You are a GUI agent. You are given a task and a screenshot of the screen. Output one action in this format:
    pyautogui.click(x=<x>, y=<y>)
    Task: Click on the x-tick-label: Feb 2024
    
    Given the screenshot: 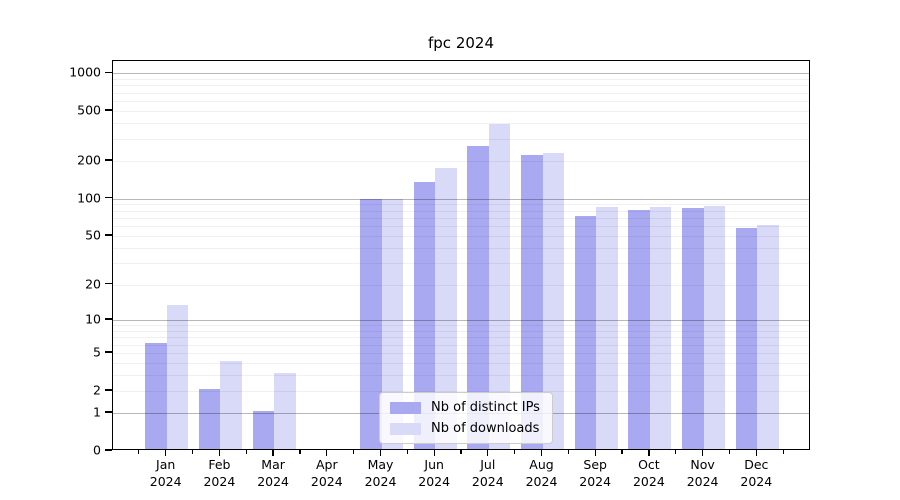 What is the action you would take?
    pyautogui.click(x=219, y=473)
    